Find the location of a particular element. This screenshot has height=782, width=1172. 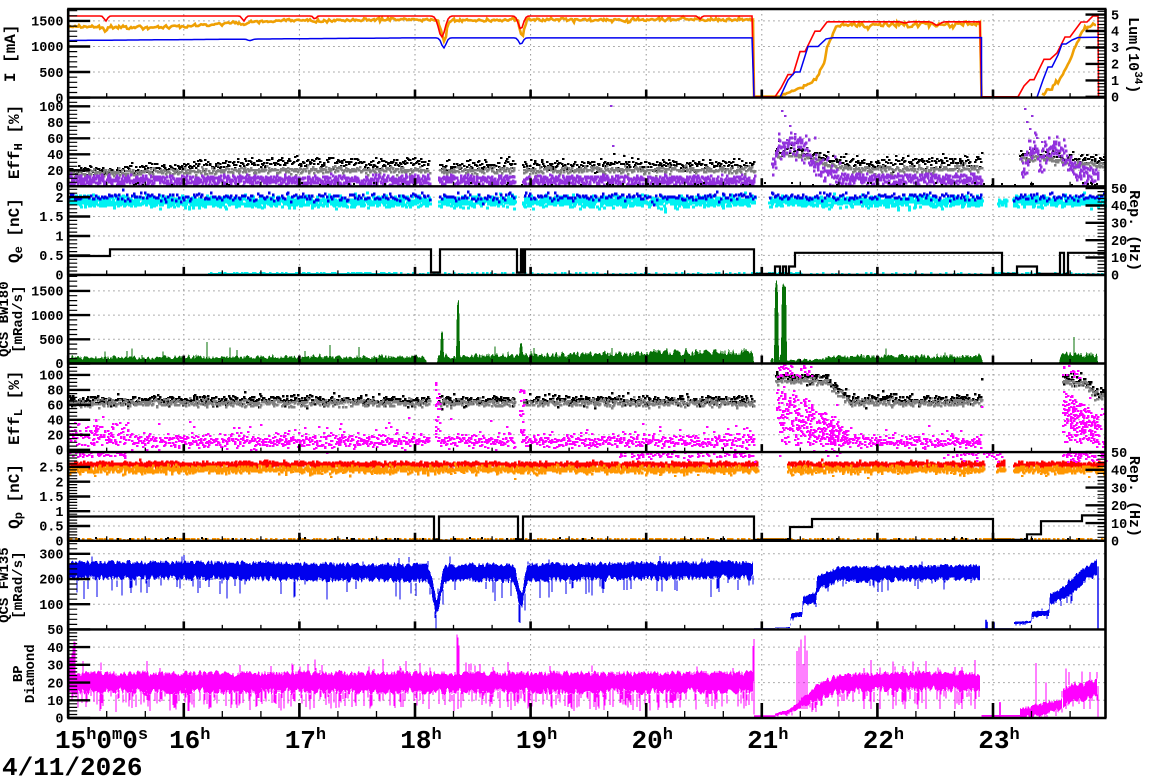

svg-text: Qe​ [nC] is located at coordinates (16, 230).